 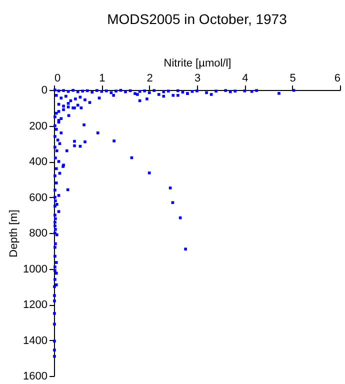 What do you see at coordinates (197, 78) in the screenshot?
I see `x-tick-label: 3` at bounding box center [197, 78].